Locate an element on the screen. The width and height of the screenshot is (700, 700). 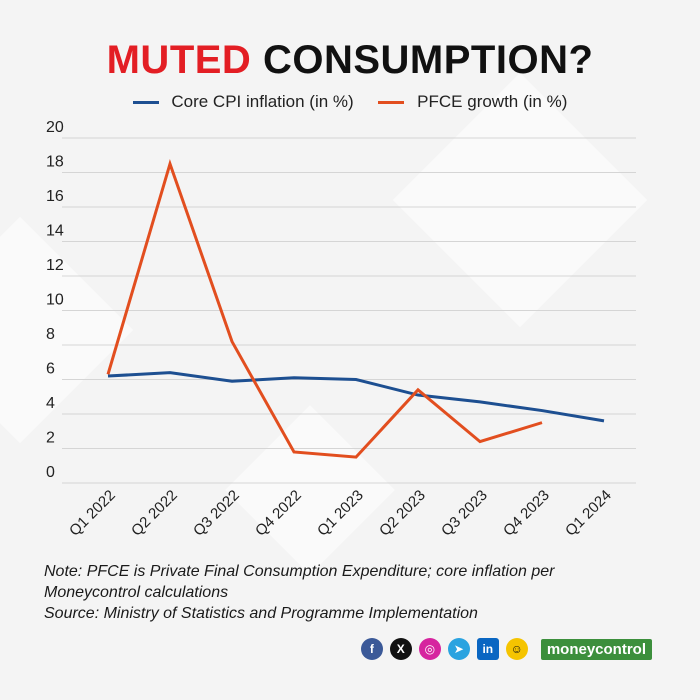
y-tick-label: 2 is located at coordinates (50, 438).